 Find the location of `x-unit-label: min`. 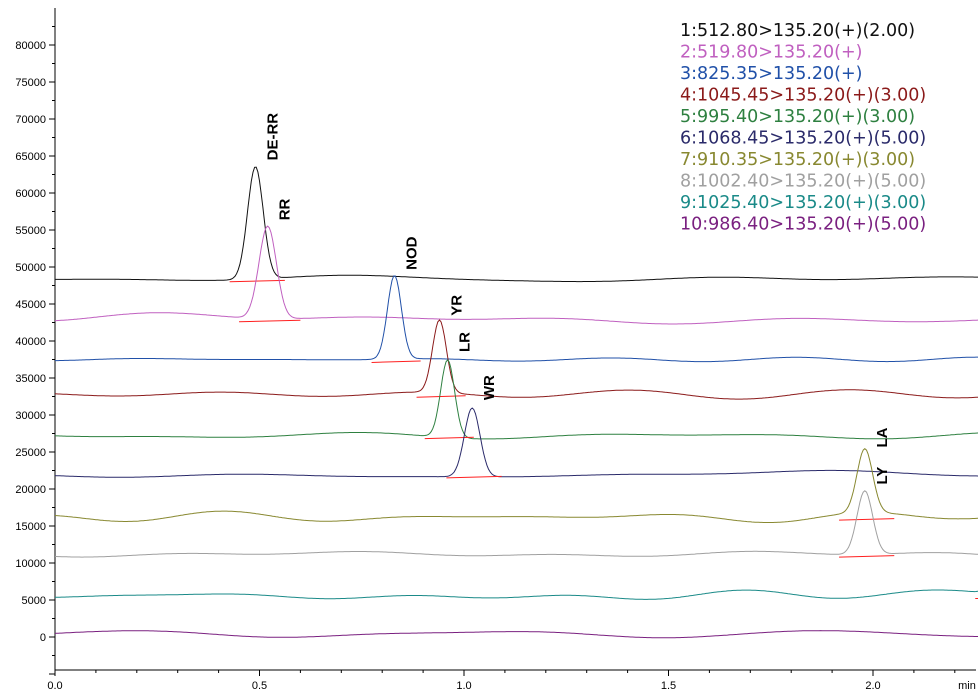

x-unit-label: min is located at coordinates (967, 686).